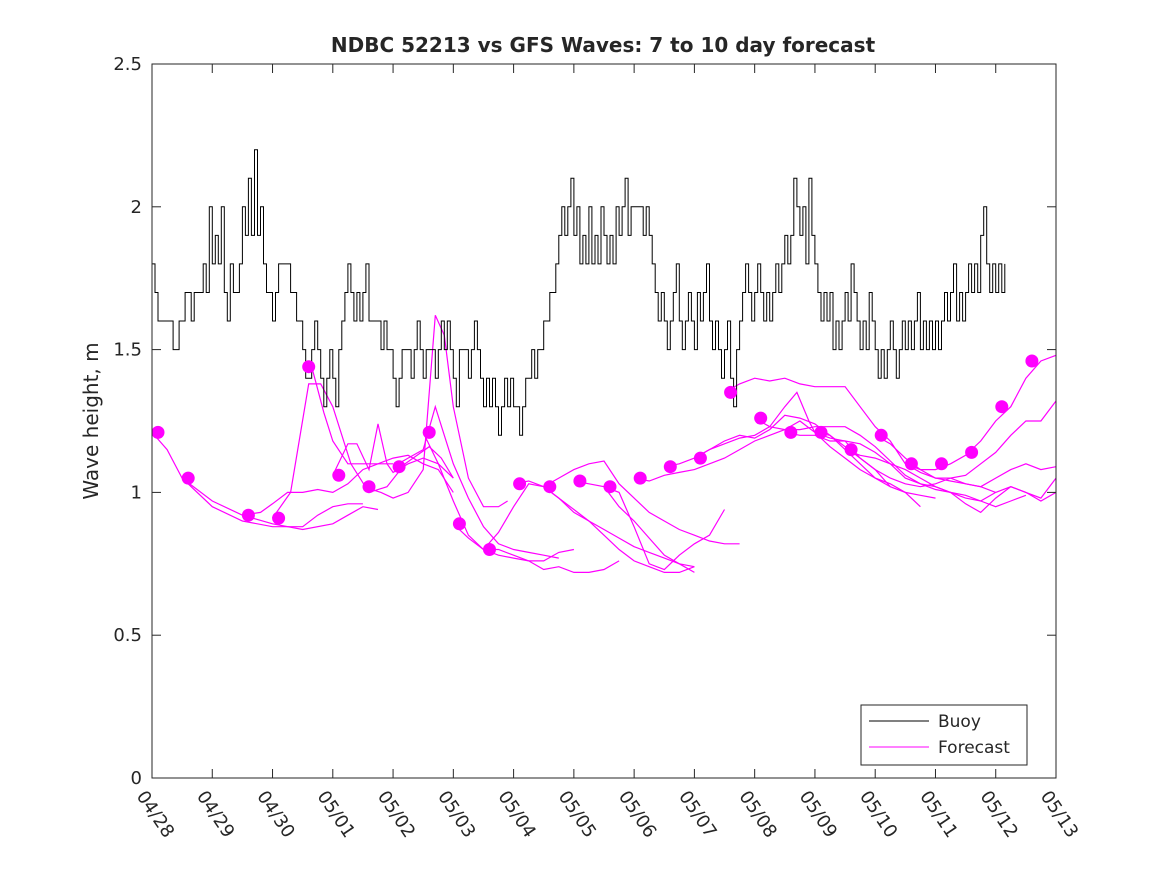 This screenshot has width=1167, height=875. Describe the element at coordinates (974, 748) in the screenshot. I see `legend-label-forecast: Forecast` at that location.